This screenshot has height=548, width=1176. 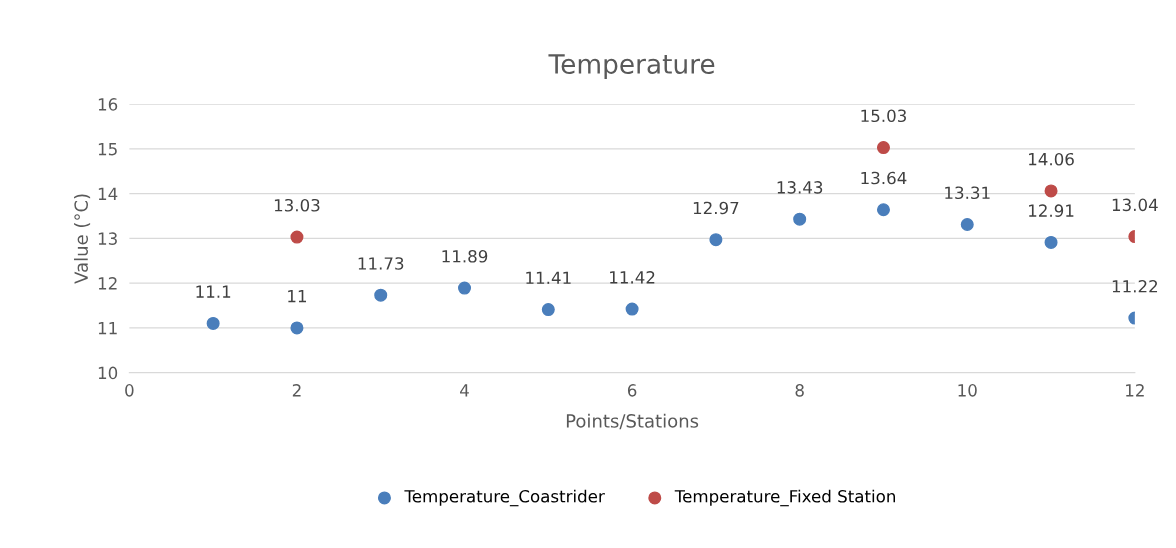 What do you see at coordinates (296, 390) in the screenshot?
I see `x-tick-label: 2` at bounding box center [296, 390].